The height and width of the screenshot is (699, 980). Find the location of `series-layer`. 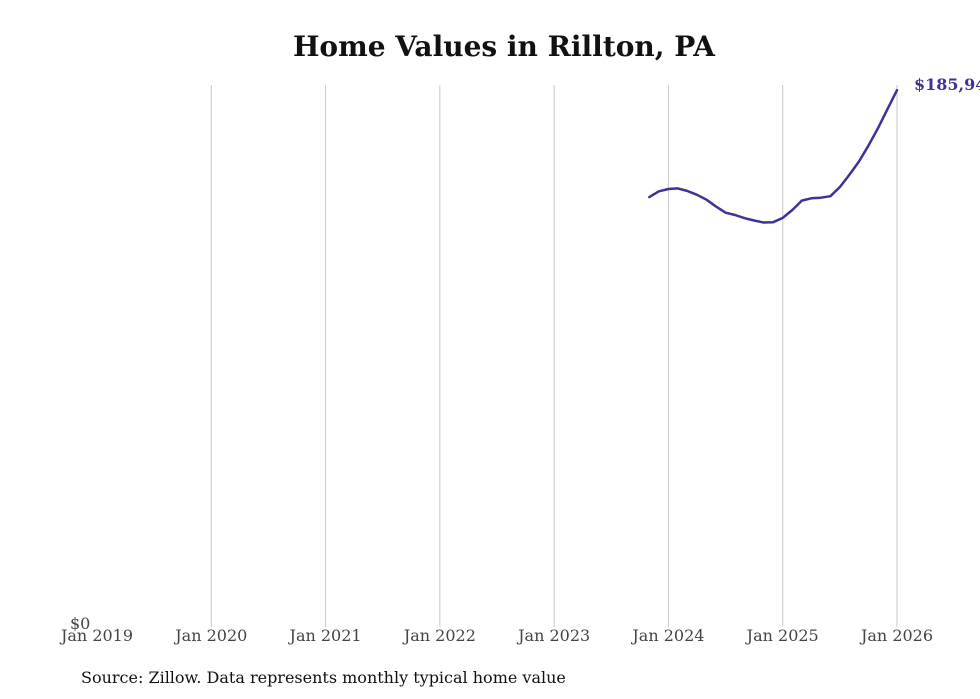

series-layer is located at coordinates (773, 156).